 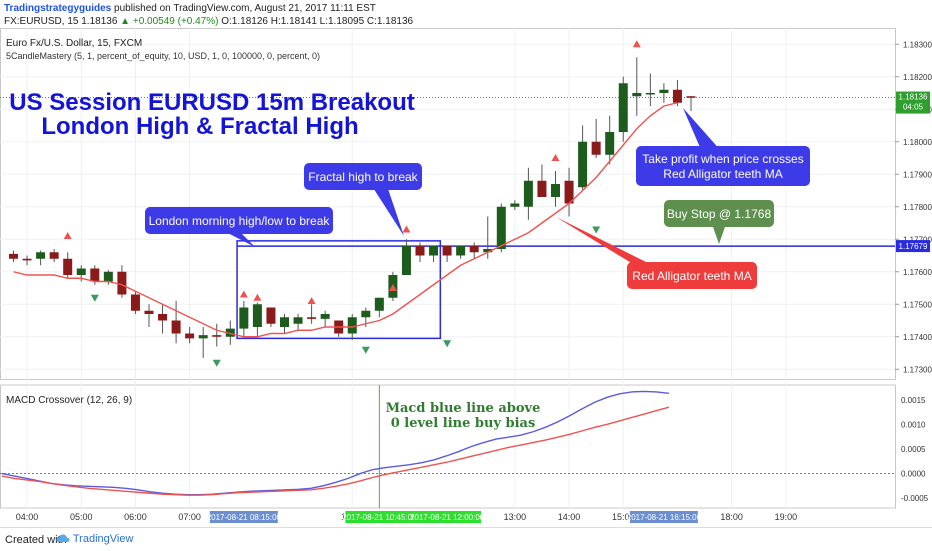 What do you see at coordinates (94, 539) in the screenshot?
I see `tradingview-logo: TradingView` at bounding box center [94, 539].